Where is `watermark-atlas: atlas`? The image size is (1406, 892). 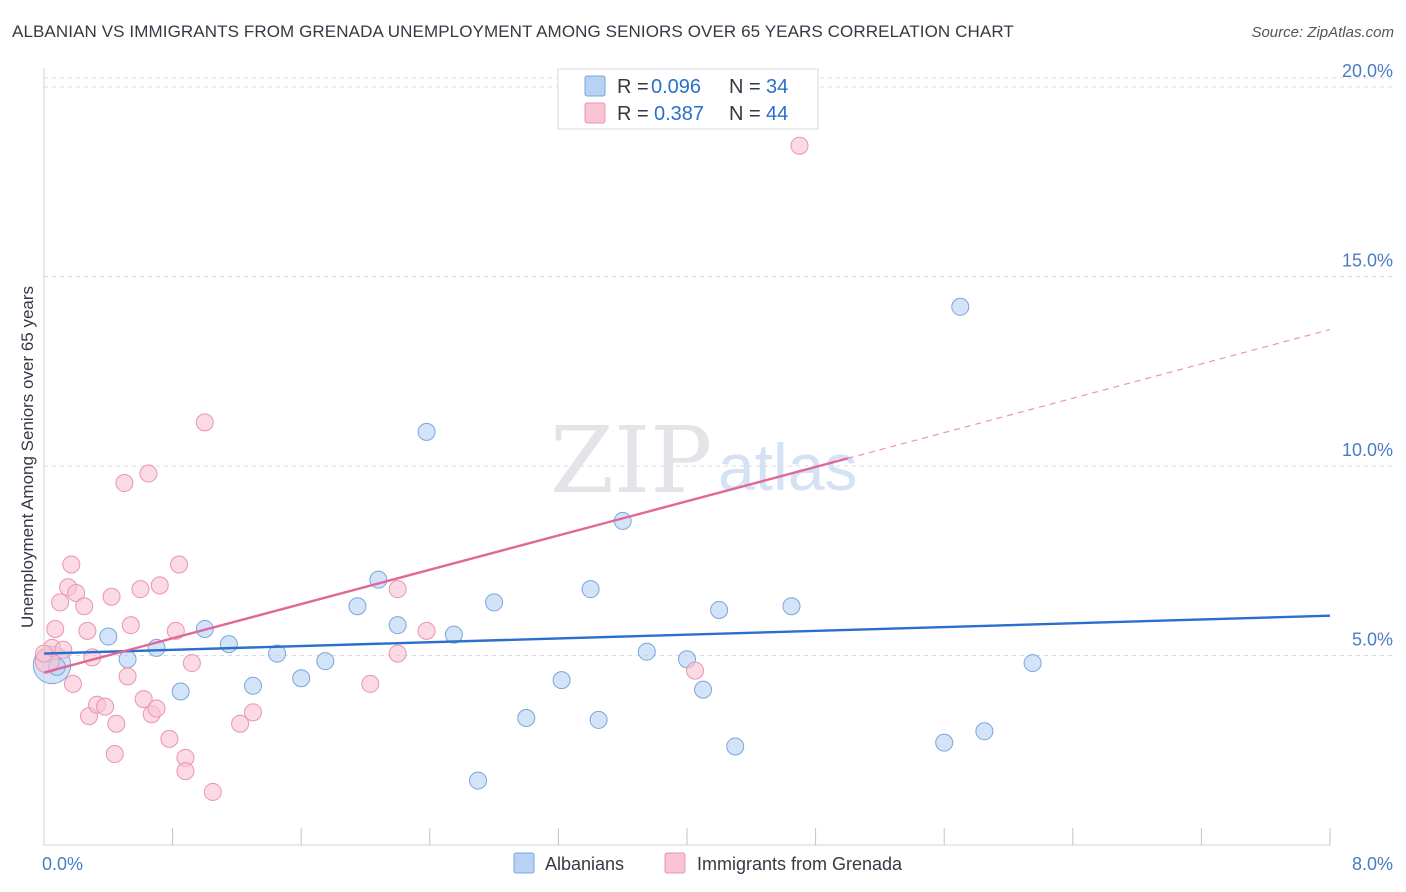 watermark-atlas: atlas is located at coordinates (787, 467).